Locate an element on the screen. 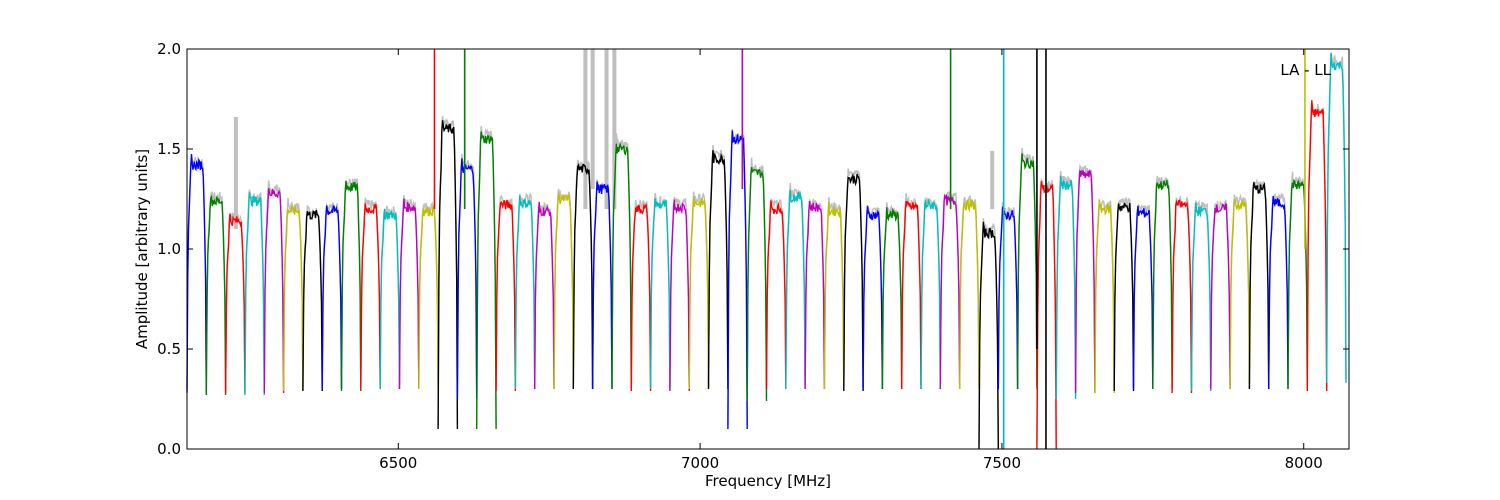 The width and height of the screenshot is (1500, 500). y-tick-label-0: 0.0 is located at coordinates (169, 449).